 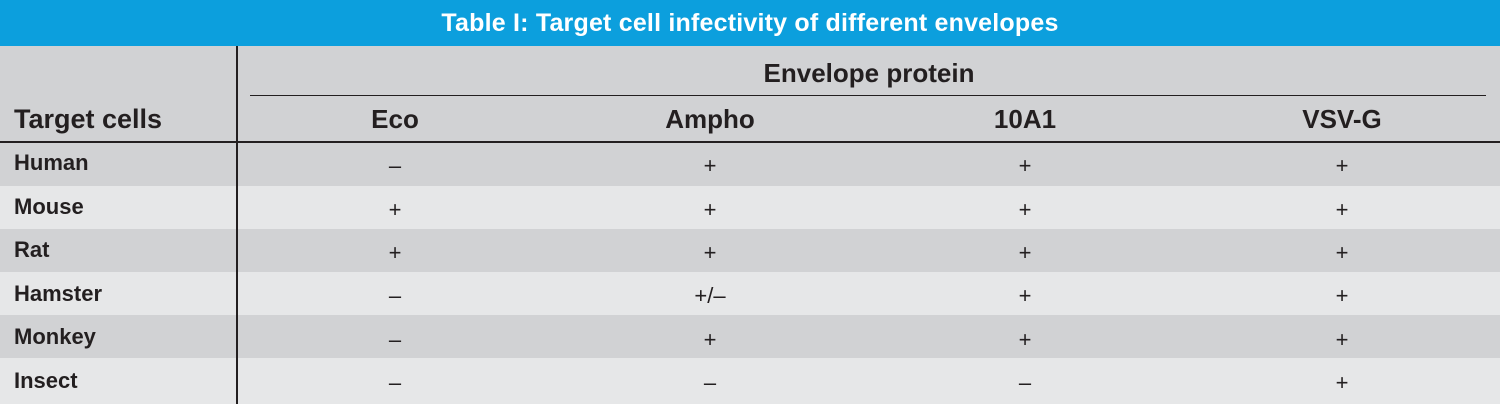 I want to click on row-label-hamster: Hamster, so click(x=58, y=293).